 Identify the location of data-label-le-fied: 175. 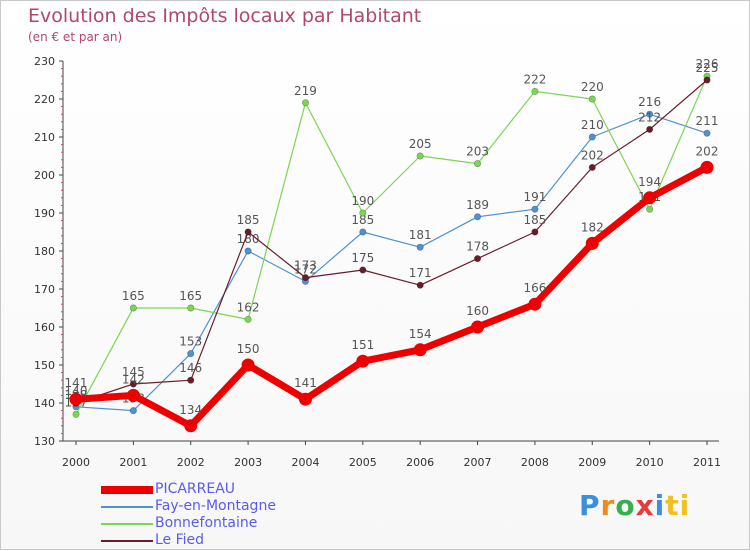
(362, 258).